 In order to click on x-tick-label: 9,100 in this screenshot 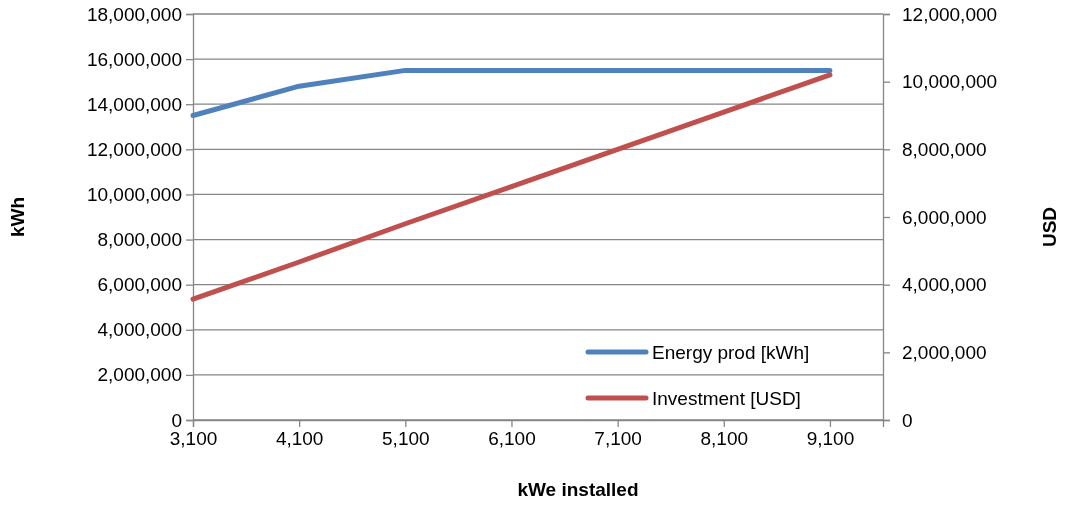, I will do `click(830, 439)`.